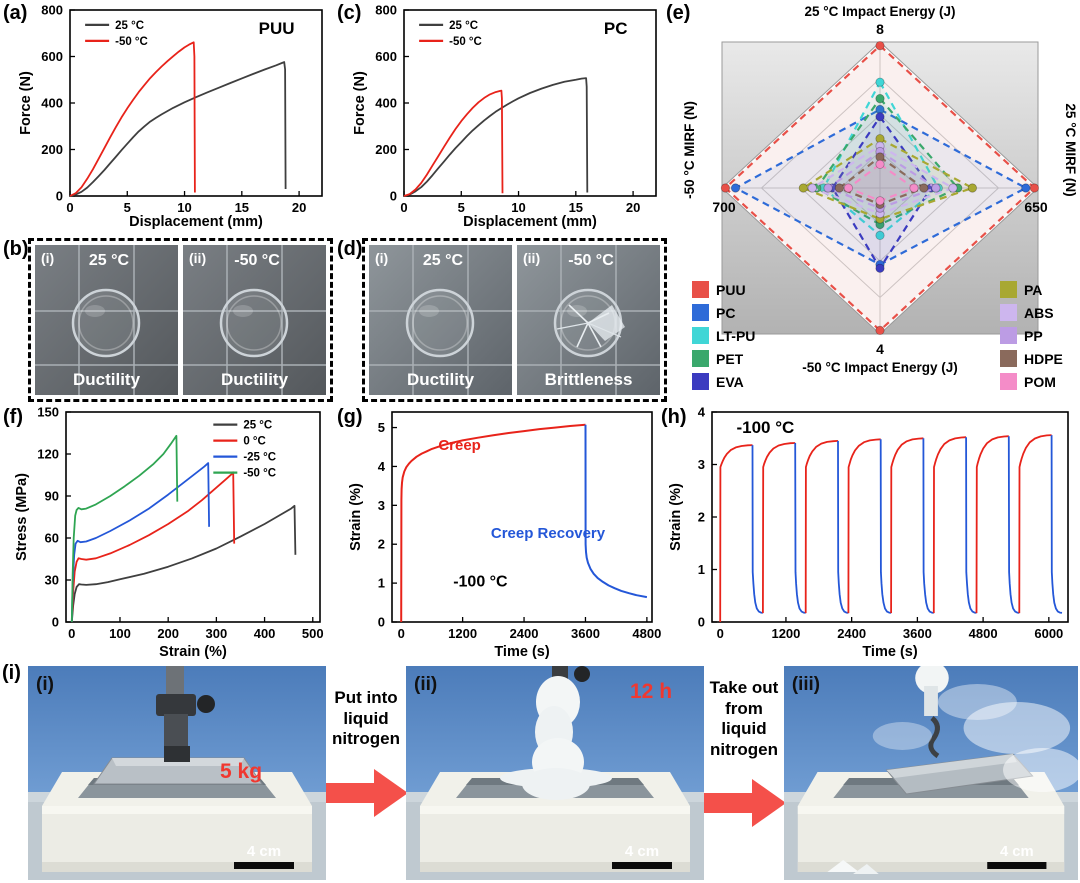 This screenshot has width=1080, height=883. I want to click on y-tick-label: 60, so click(52, 538).